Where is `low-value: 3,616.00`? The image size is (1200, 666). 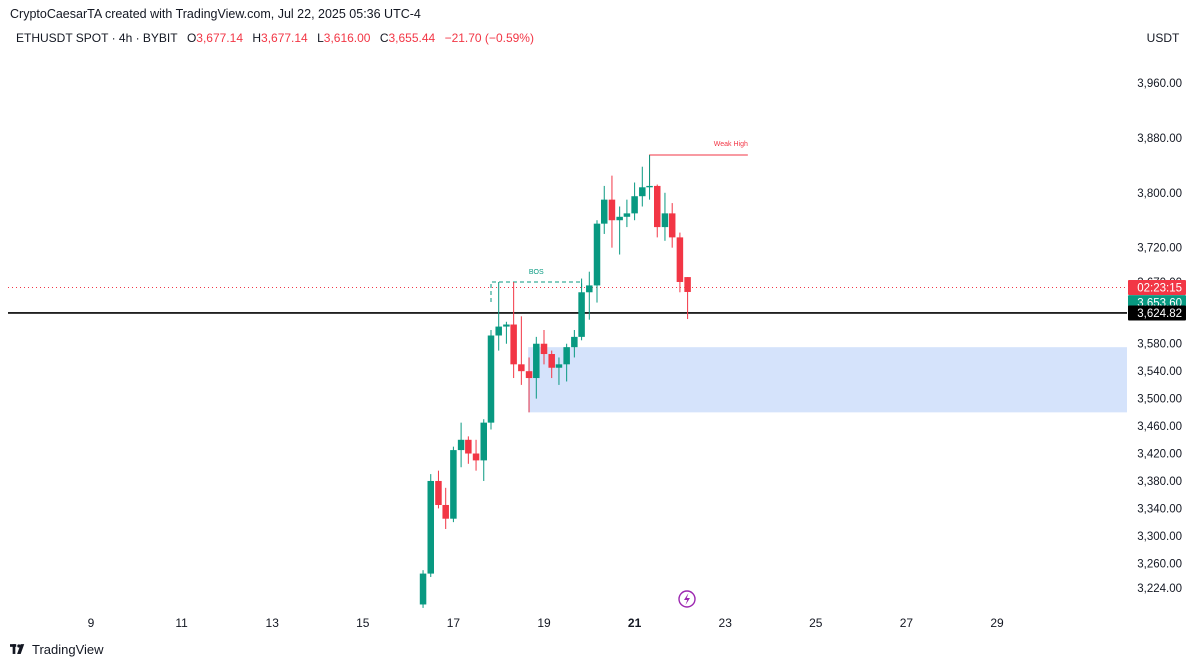
low-value: 3,616.00 is located at coordinates (347, 38).